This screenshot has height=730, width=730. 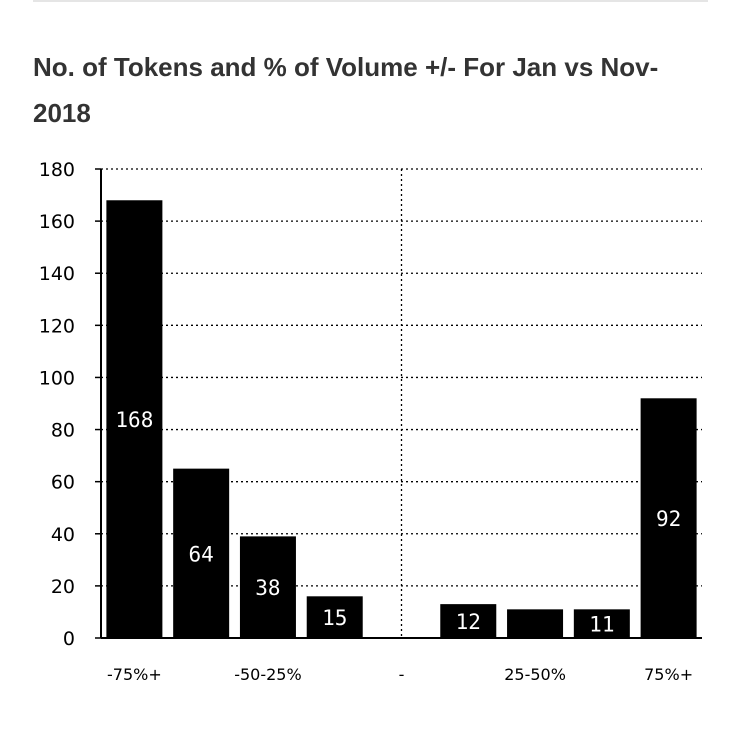 What do you see at coordinates (267, 674) in the screenshot?
I see `x-tick-label: -50-25%` at bounding box center [267, 674].